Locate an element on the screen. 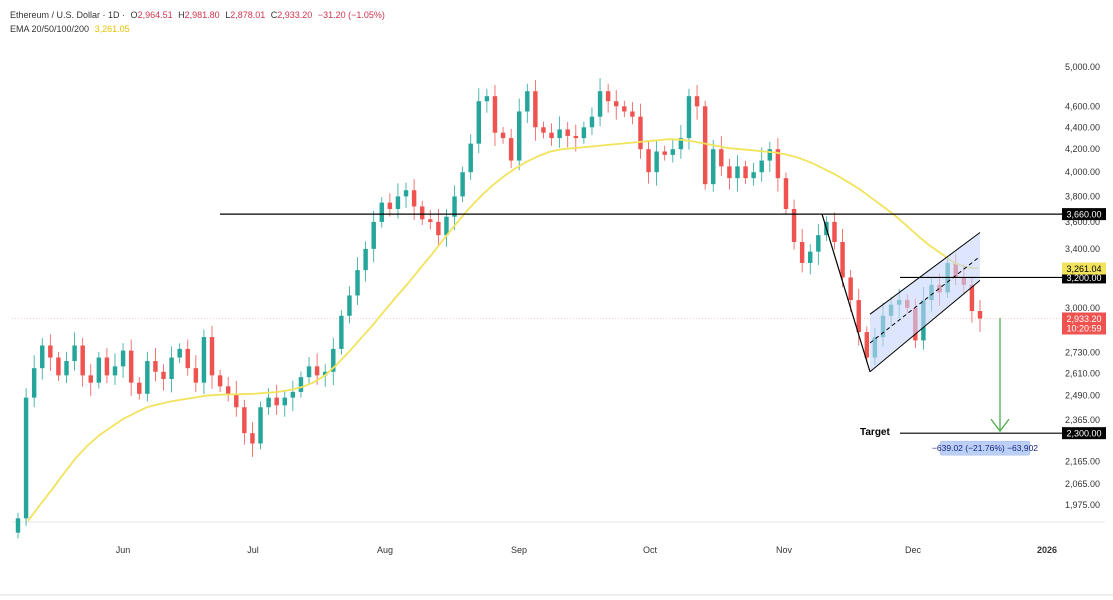  countdown-label: 10:20:59 is located at coordinates (1083, 328).